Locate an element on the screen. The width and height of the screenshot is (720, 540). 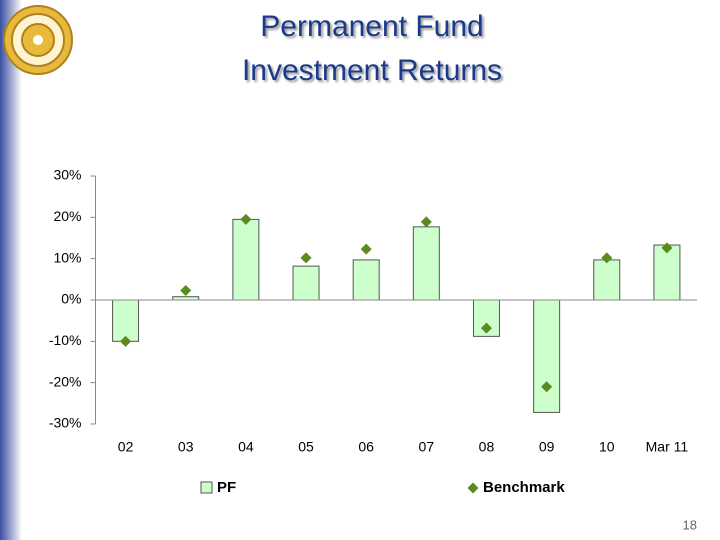
y-tick-label: 10% is located at coordinates (67, 257).